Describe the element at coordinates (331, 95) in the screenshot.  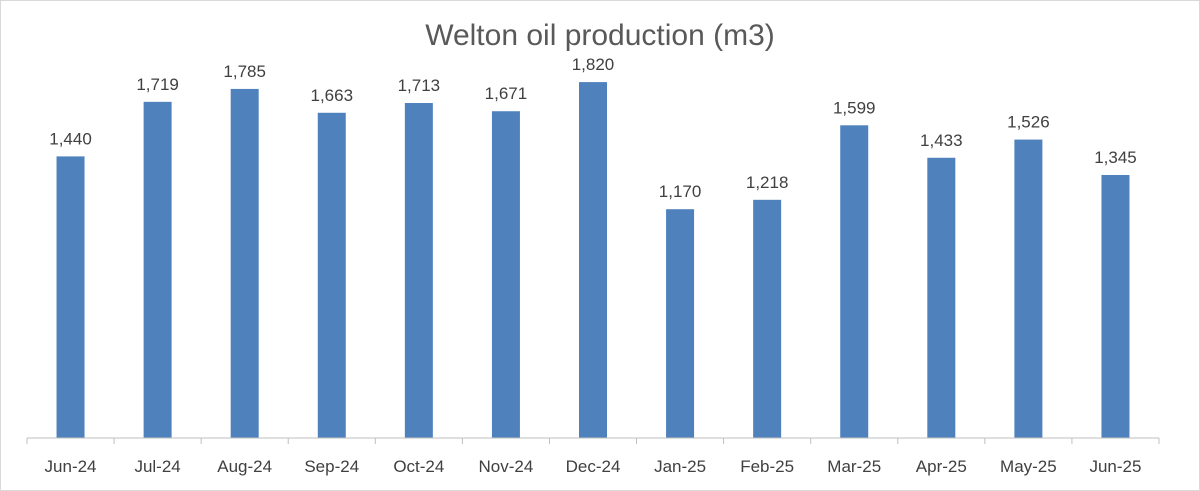
I see `value-label-sep-24: 1,663` at that location.